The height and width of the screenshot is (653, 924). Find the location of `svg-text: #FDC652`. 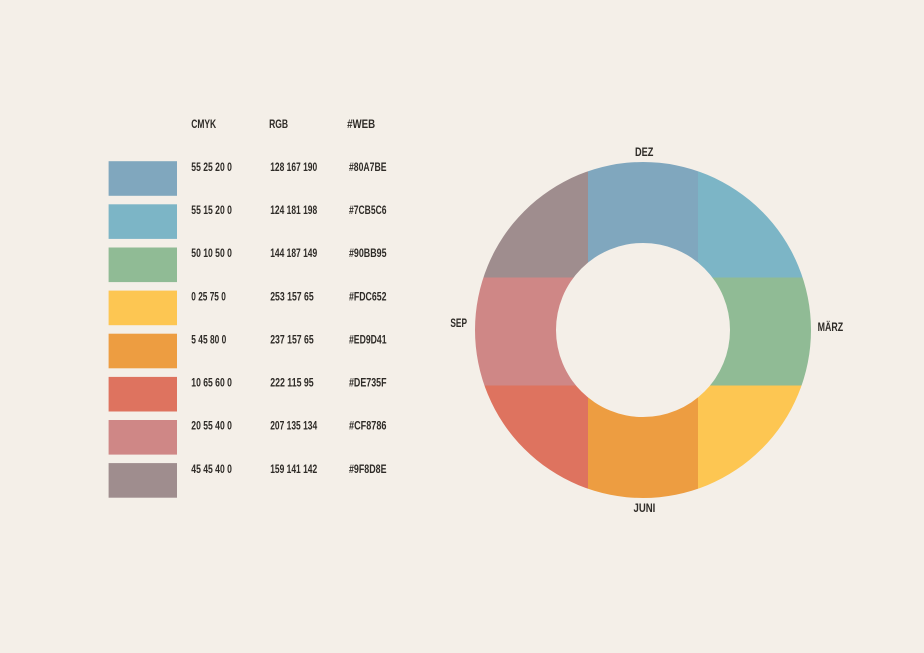

svg-text: #FDC652 is located at coordinates (368, 296).